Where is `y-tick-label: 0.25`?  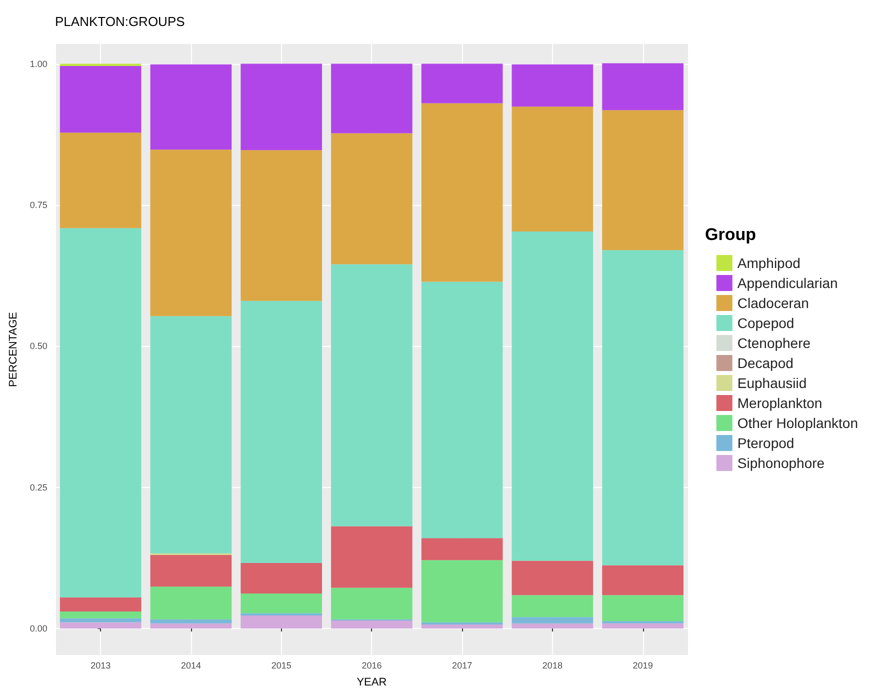 y-tick-label: 0.25 is located at coordinates (39, 487).